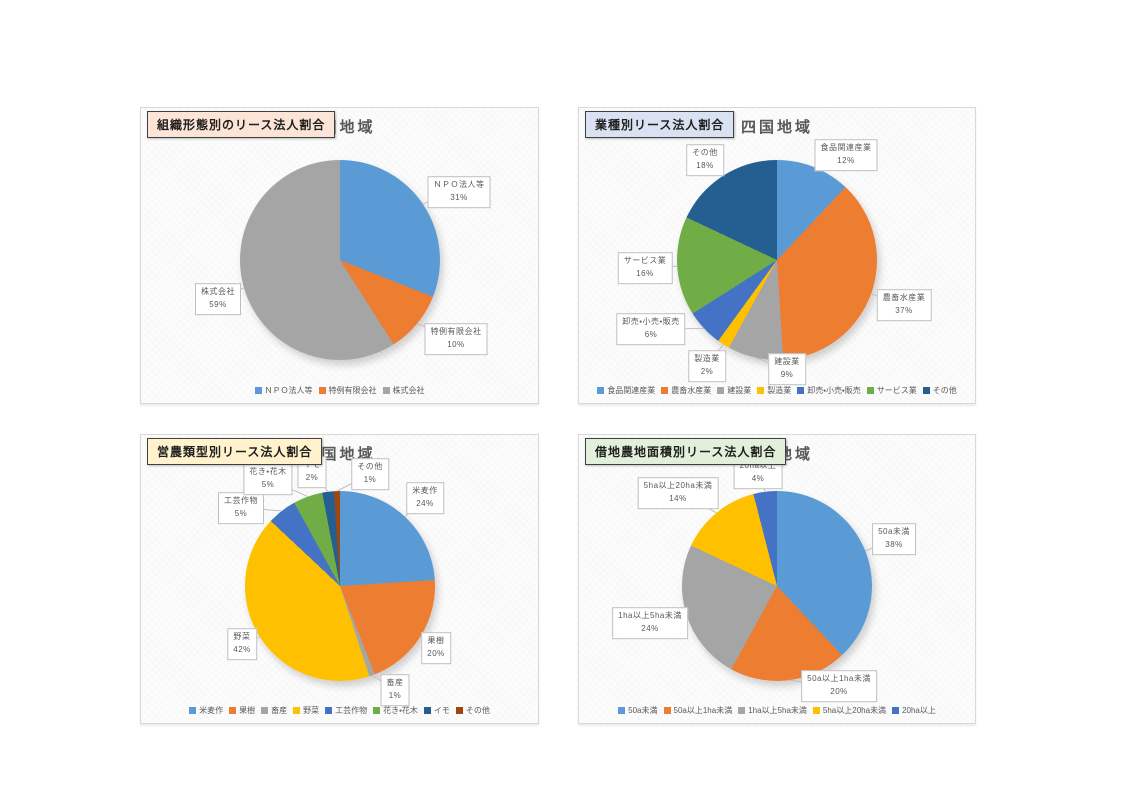 The height and width of the screenshot is (794, 1123). Describe the element at coordinates (904, 298) in the screenshot. I see `data-label-name: 農畜水産業` at that location.